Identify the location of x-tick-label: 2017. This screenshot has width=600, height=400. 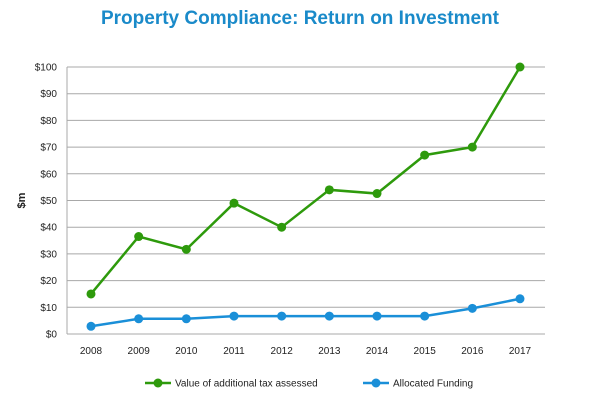
(520, 351).